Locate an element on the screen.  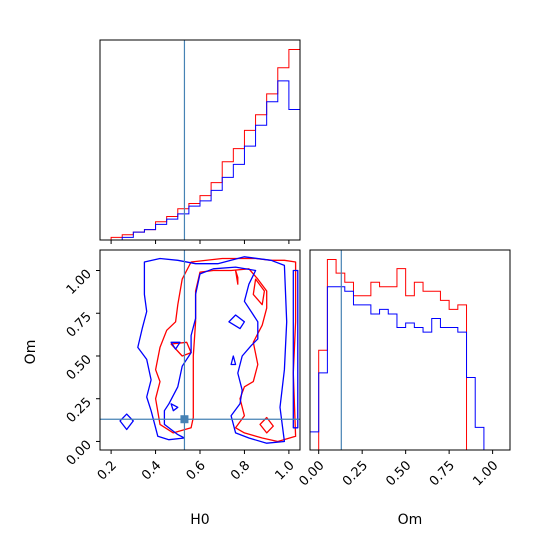
om-y-tick-label-3: 0.75 is located at coordinates (79, 324).